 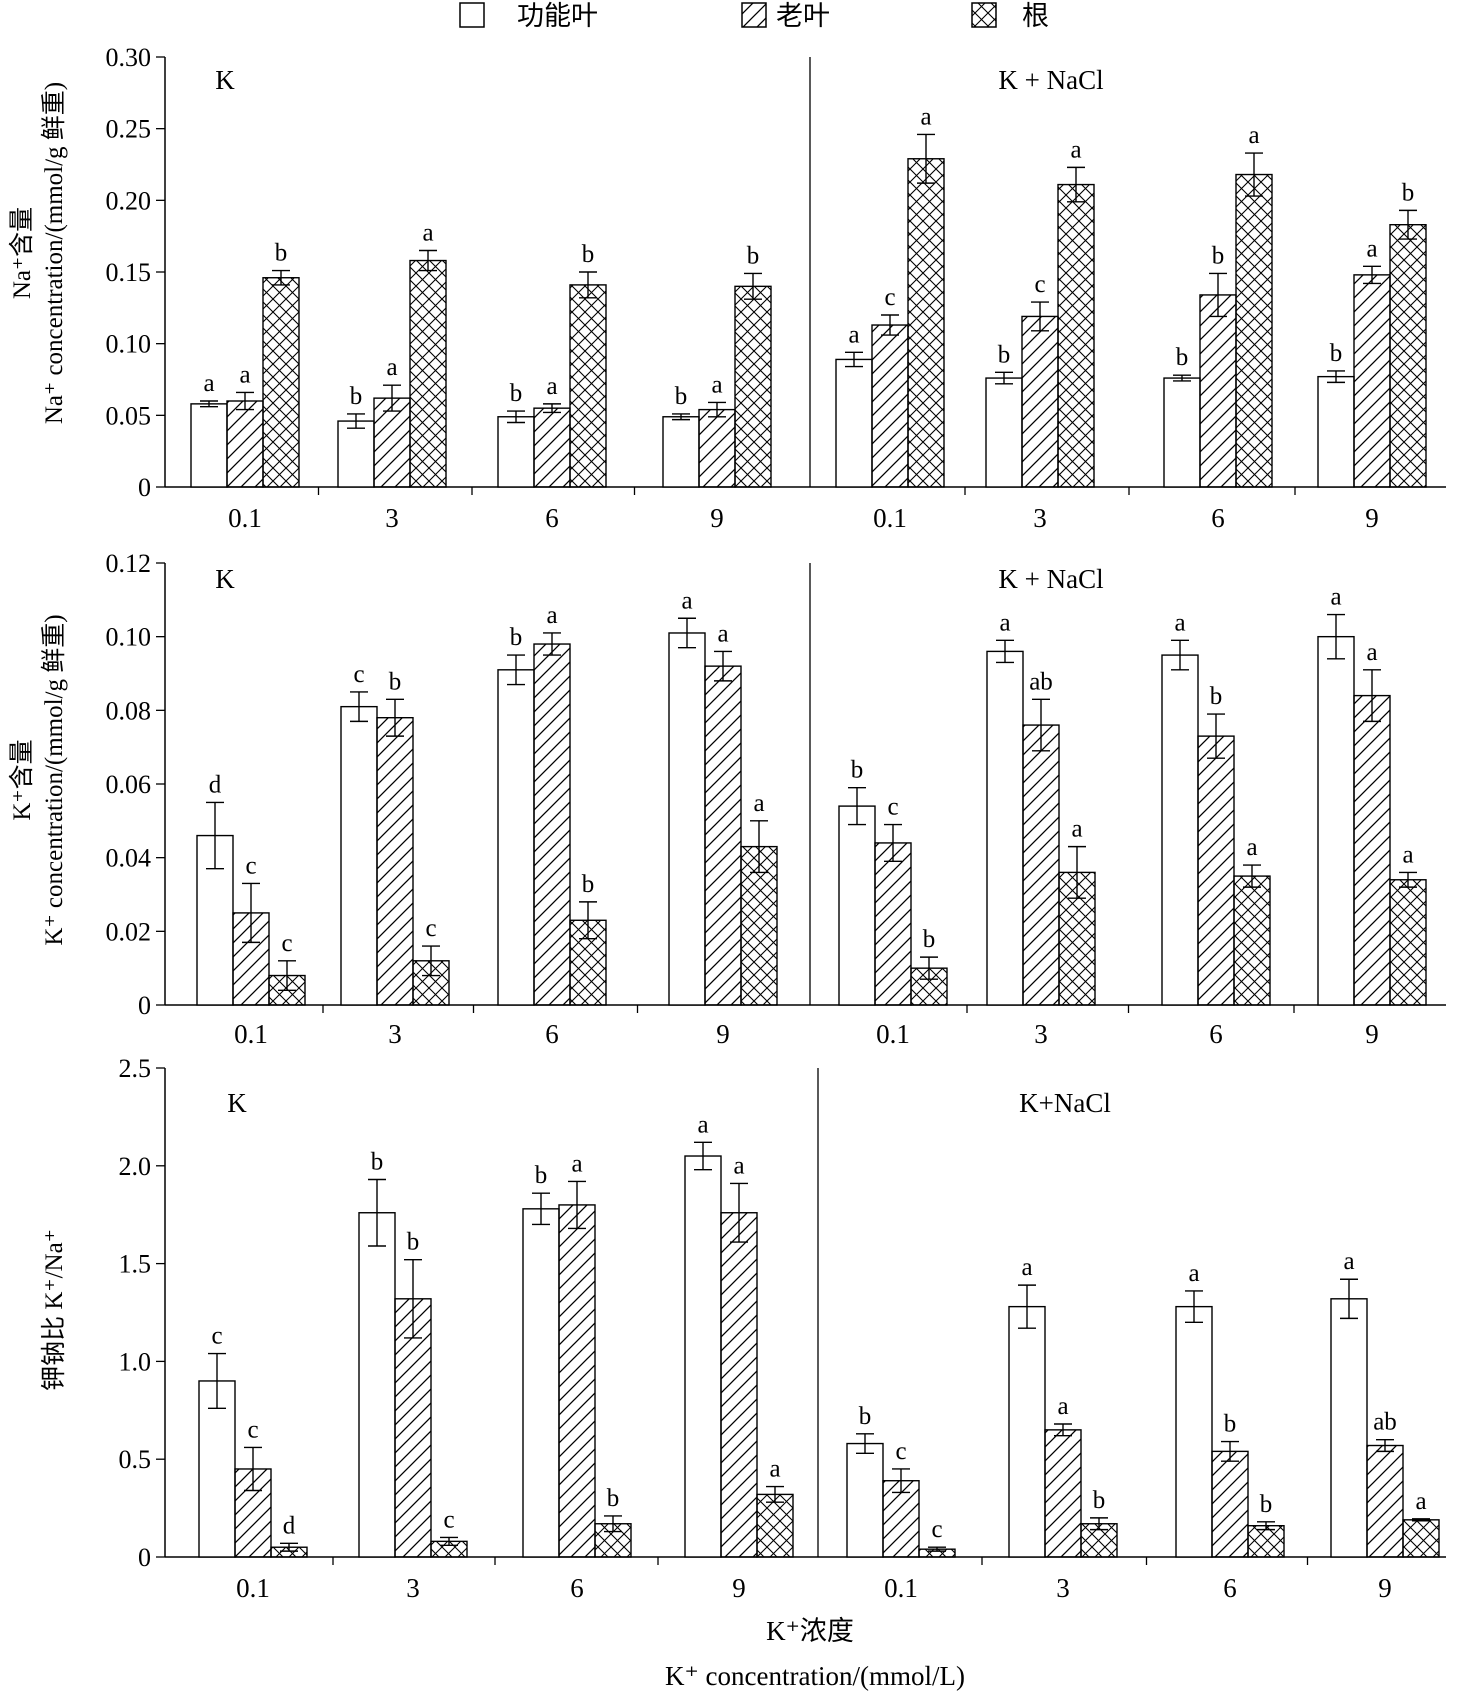 I want to click on panel-middle-significance-letter: ab, so click(x=1041, y=681).